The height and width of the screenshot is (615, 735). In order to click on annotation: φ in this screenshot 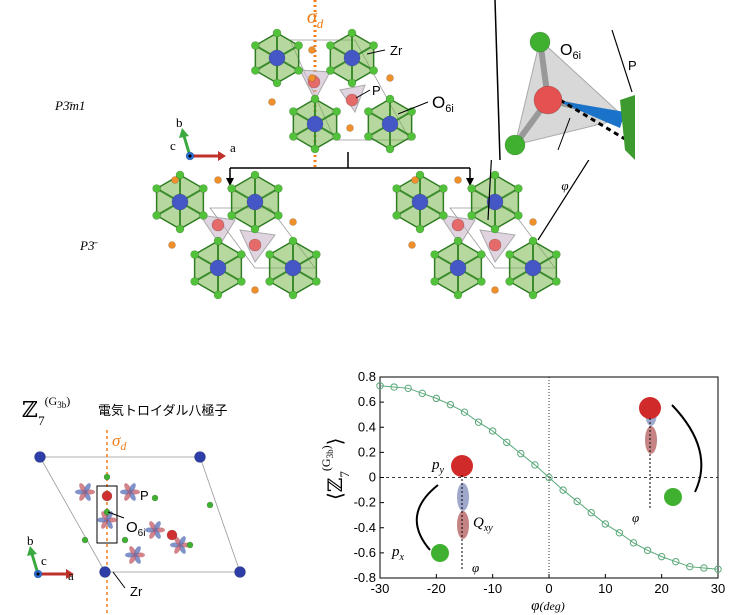, I will do `click(635, 517)`.